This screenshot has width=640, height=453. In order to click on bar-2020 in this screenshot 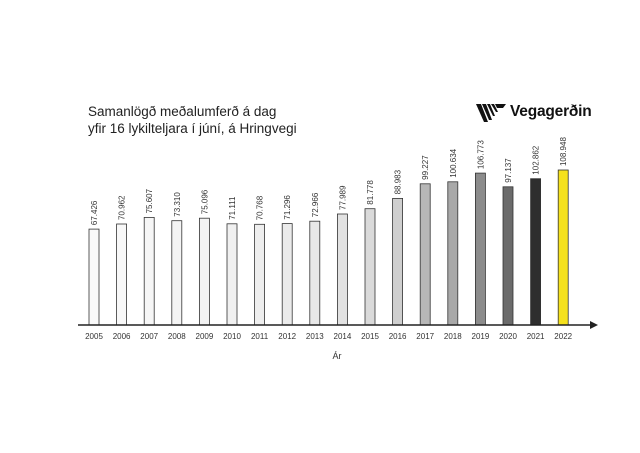, I will do `click(508, 256)`.